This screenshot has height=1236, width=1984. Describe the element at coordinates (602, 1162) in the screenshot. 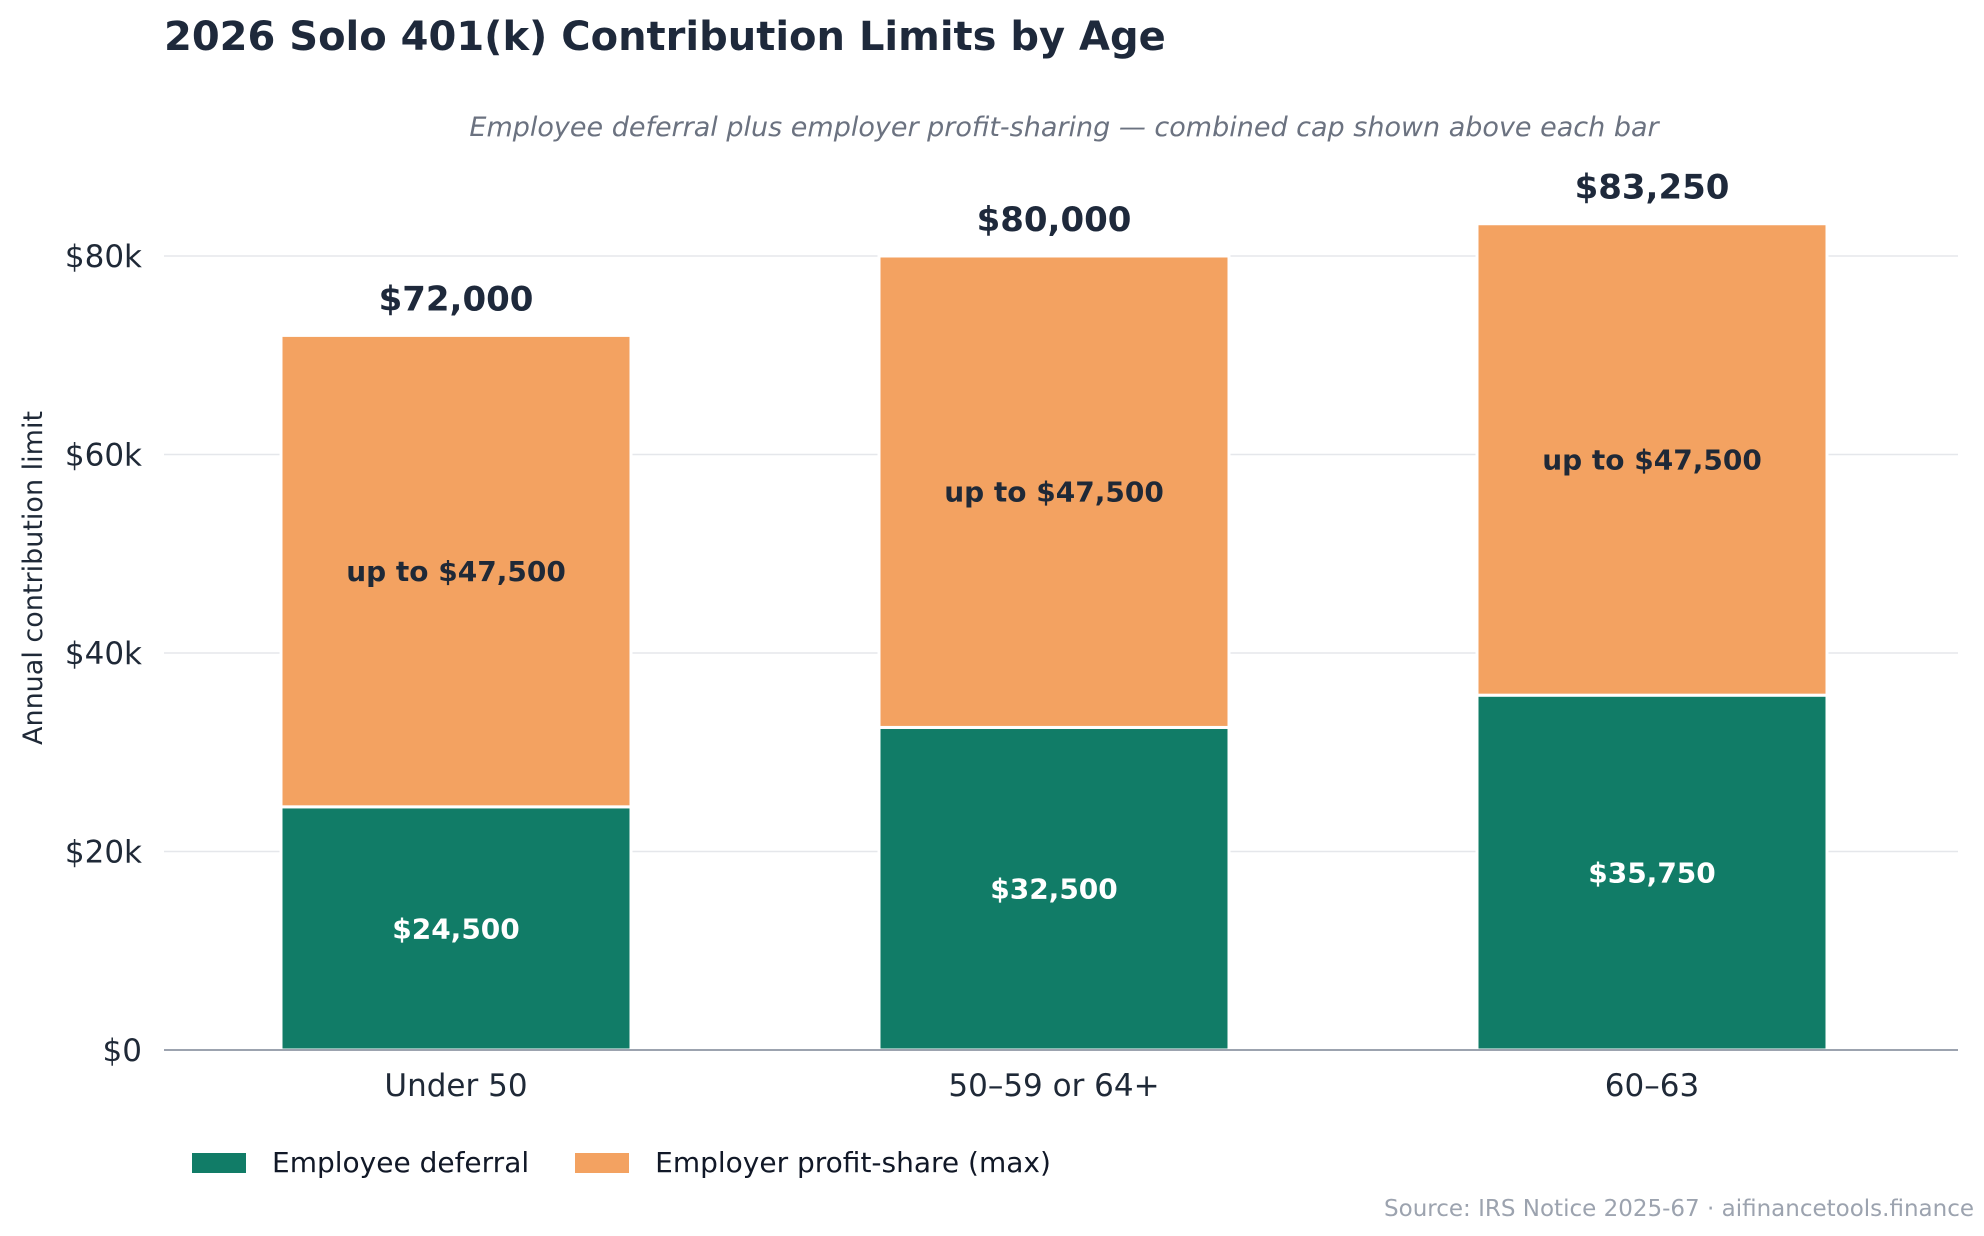

I see `legend-swatch-employer-profit-share` at that location.